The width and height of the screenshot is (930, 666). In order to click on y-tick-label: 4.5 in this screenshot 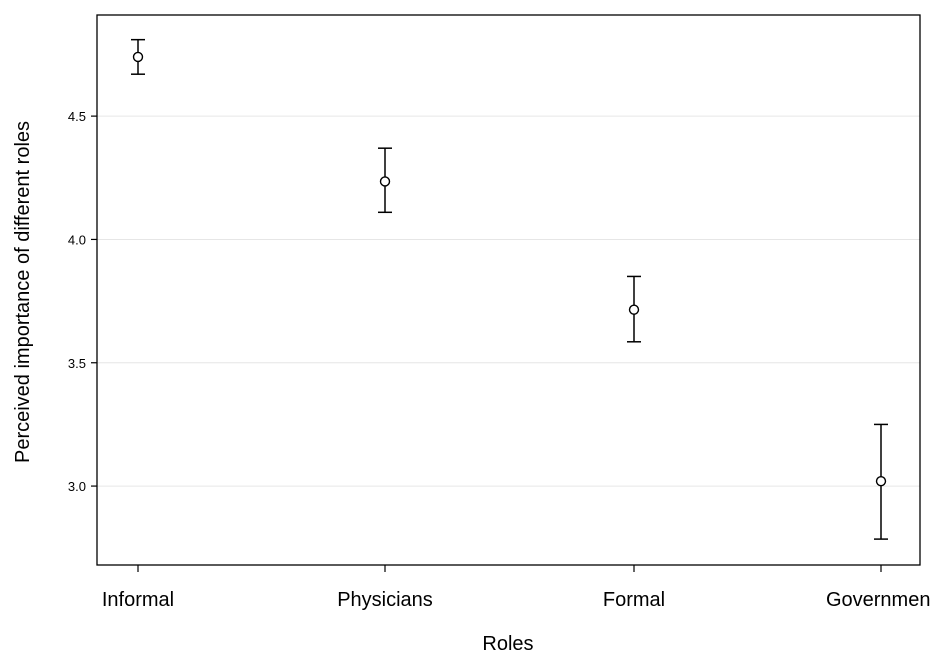, I will do `click(77, 116)`.